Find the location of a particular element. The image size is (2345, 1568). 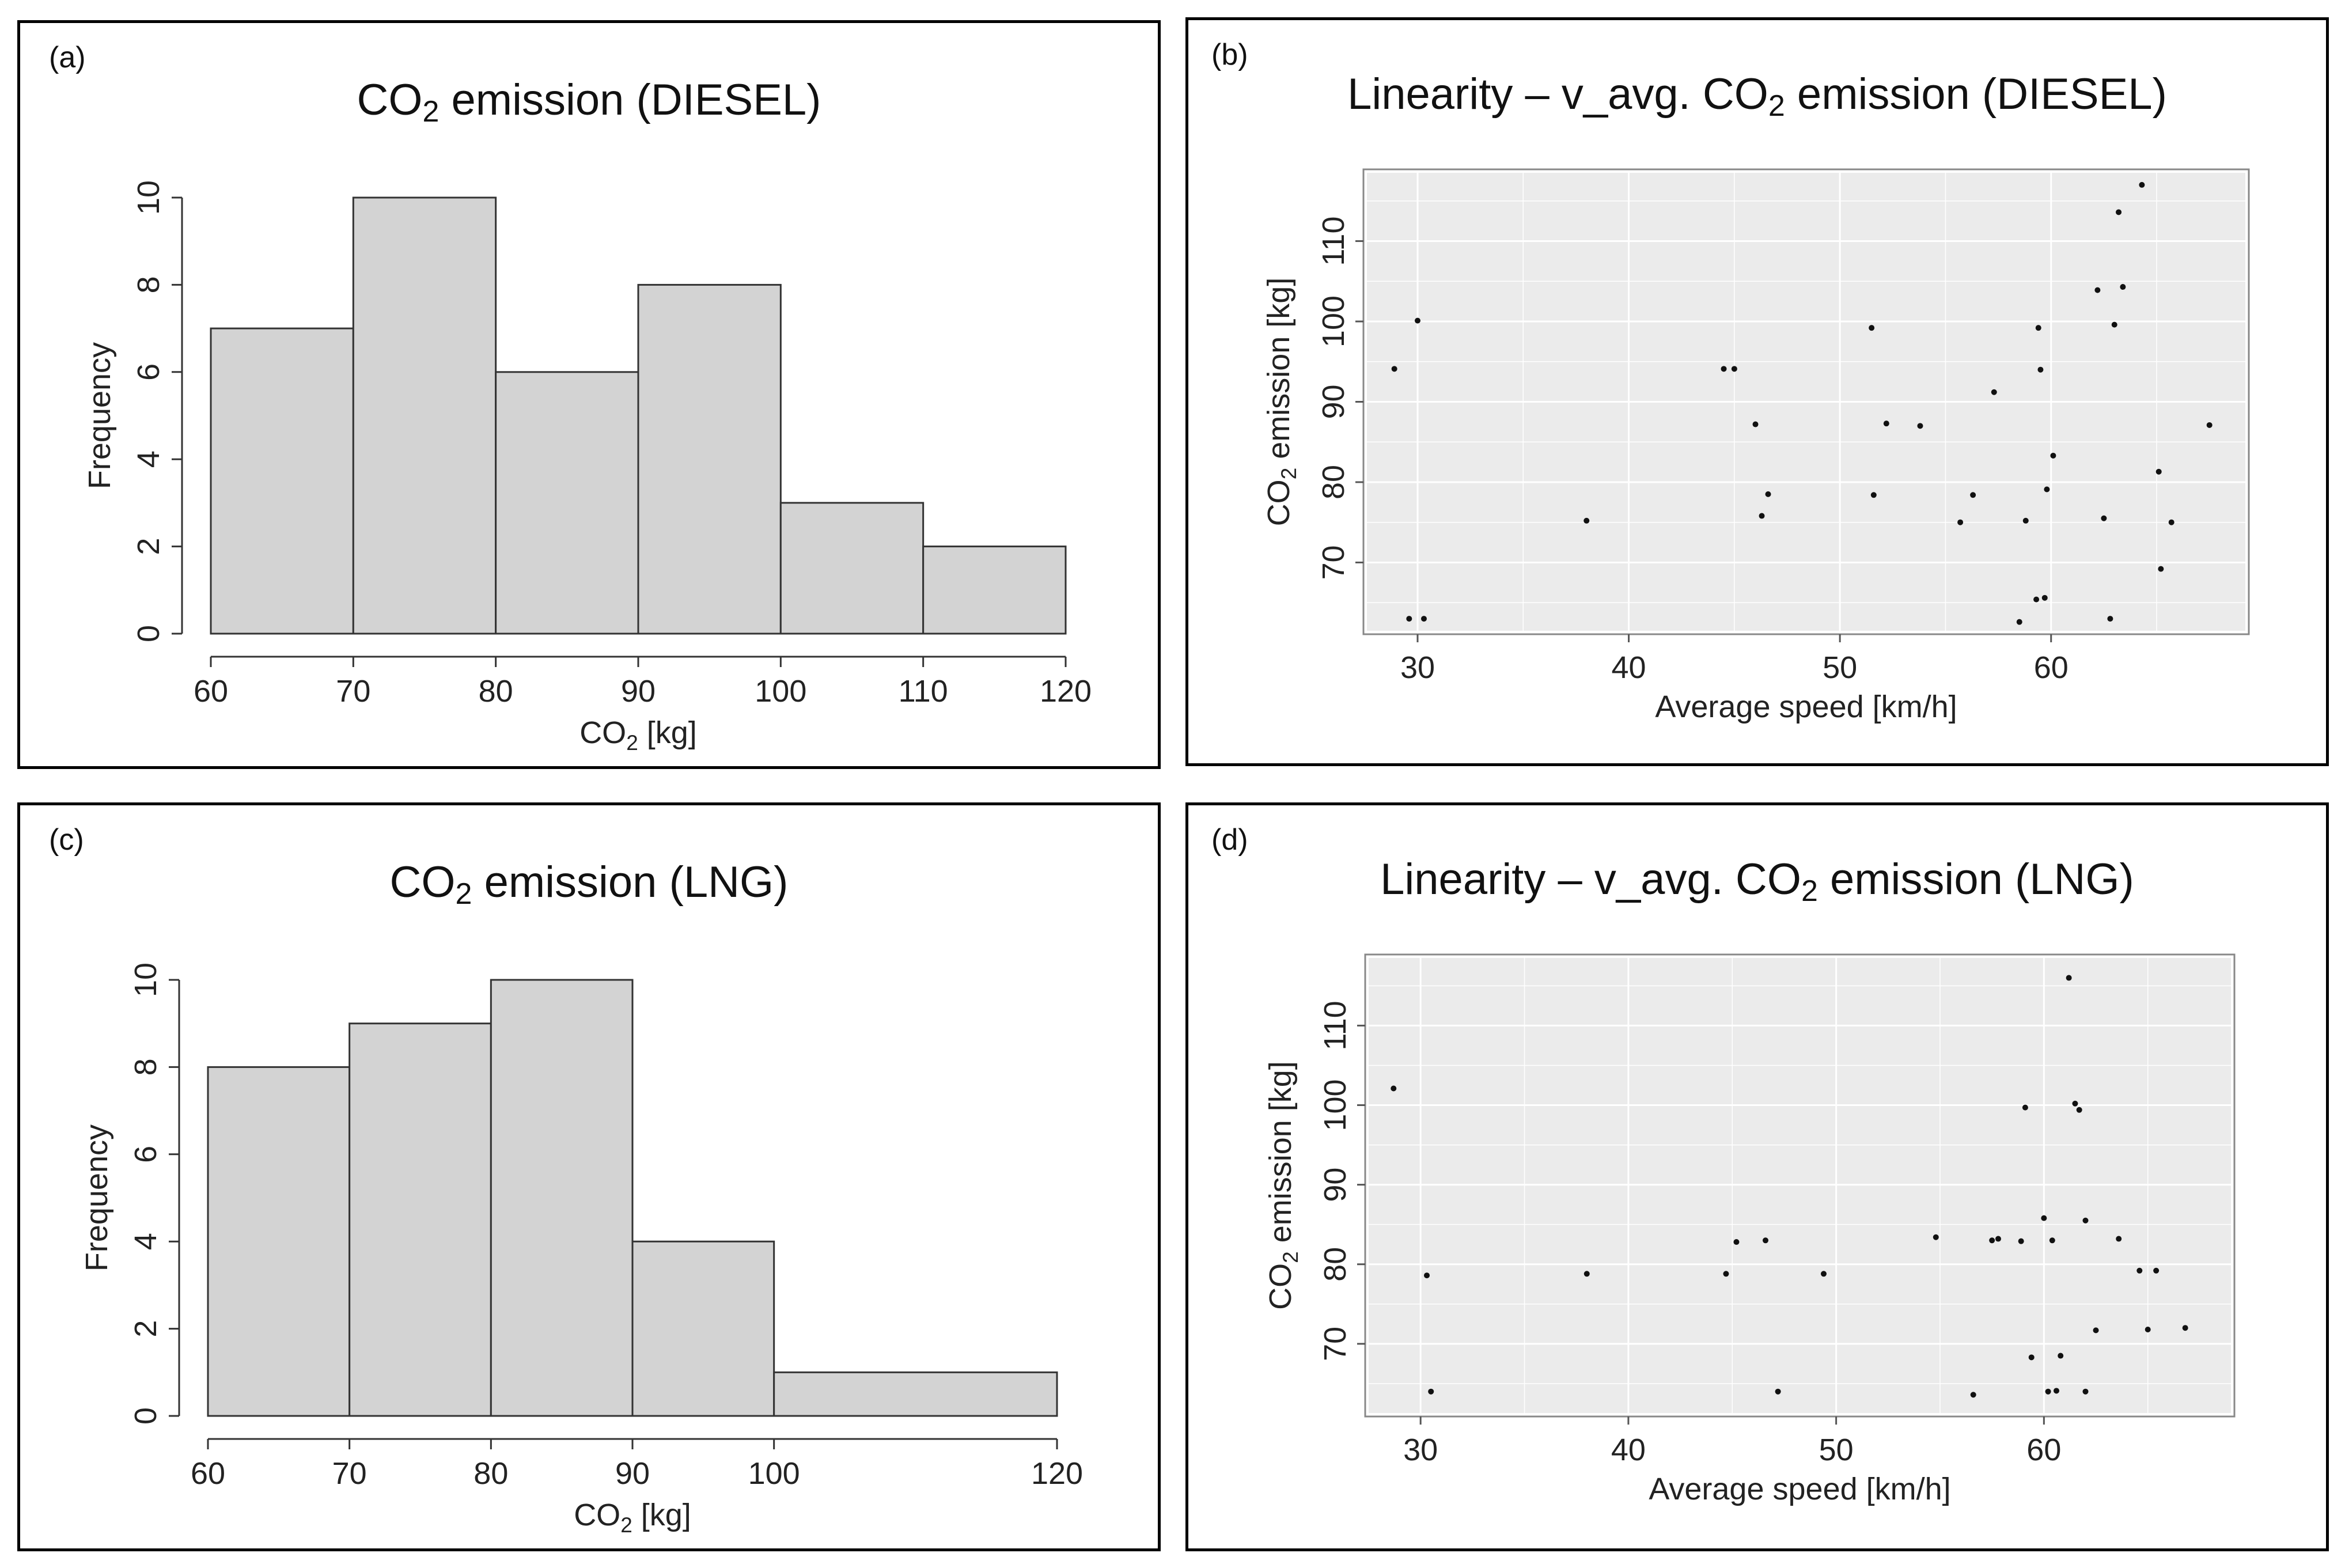

chart-title: CO2 emission (LNG) is located at coordinates (589, 884).